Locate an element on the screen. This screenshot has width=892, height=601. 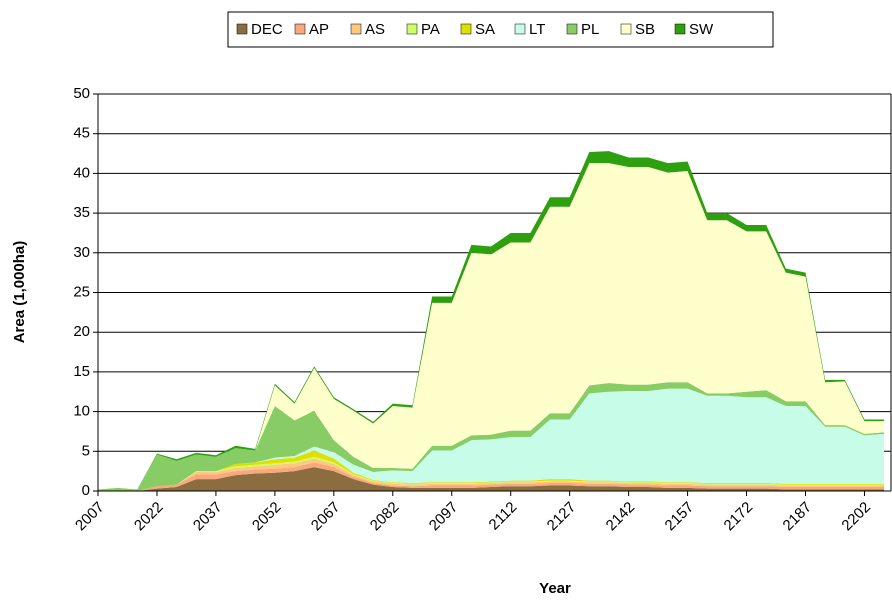
x-tick-label: 2097 is located at coordinates (444, 517).